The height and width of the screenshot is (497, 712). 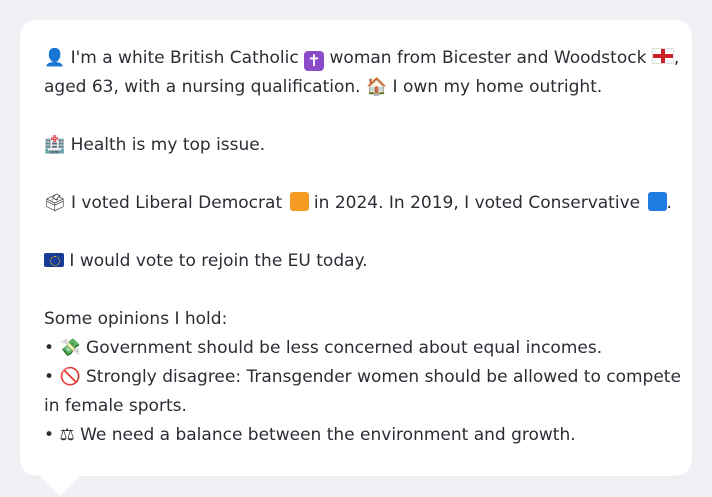 I want to click on hospital-icon: 🏥, so click(x=55, y=145).